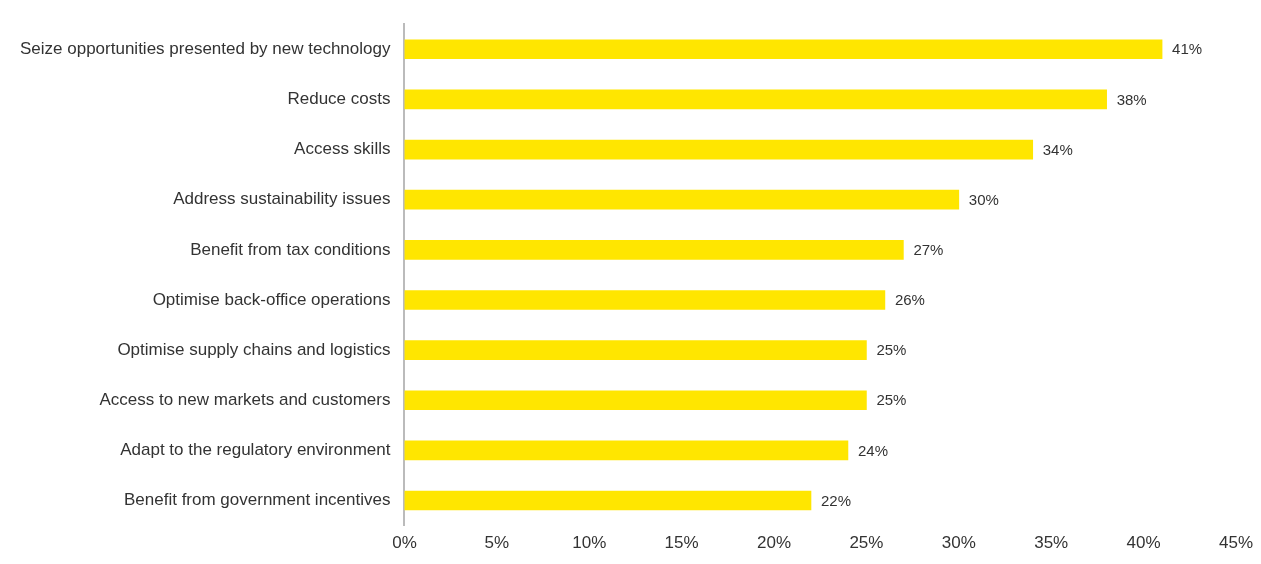 Image resolution: width=1261 pixels, height=564 pixels. What do you see at coordinates (339, 99) in the screenshot?
I see `y-tick-label: Reduce costs` at bounding box center [339, 99].